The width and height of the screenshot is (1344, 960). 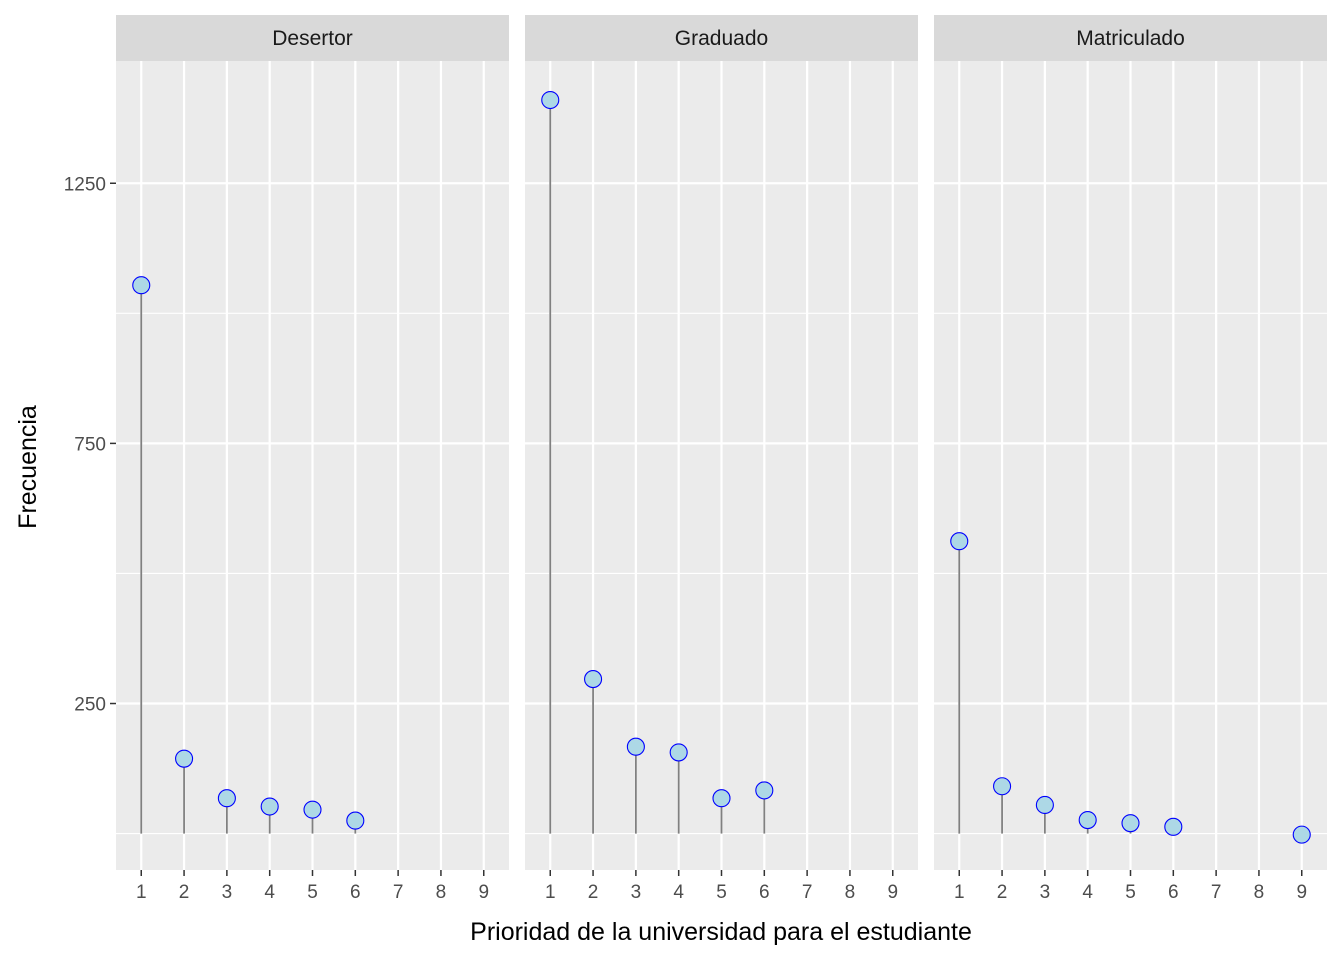 I want to click on facet-strip-desertor, so click(x=312, y=38).